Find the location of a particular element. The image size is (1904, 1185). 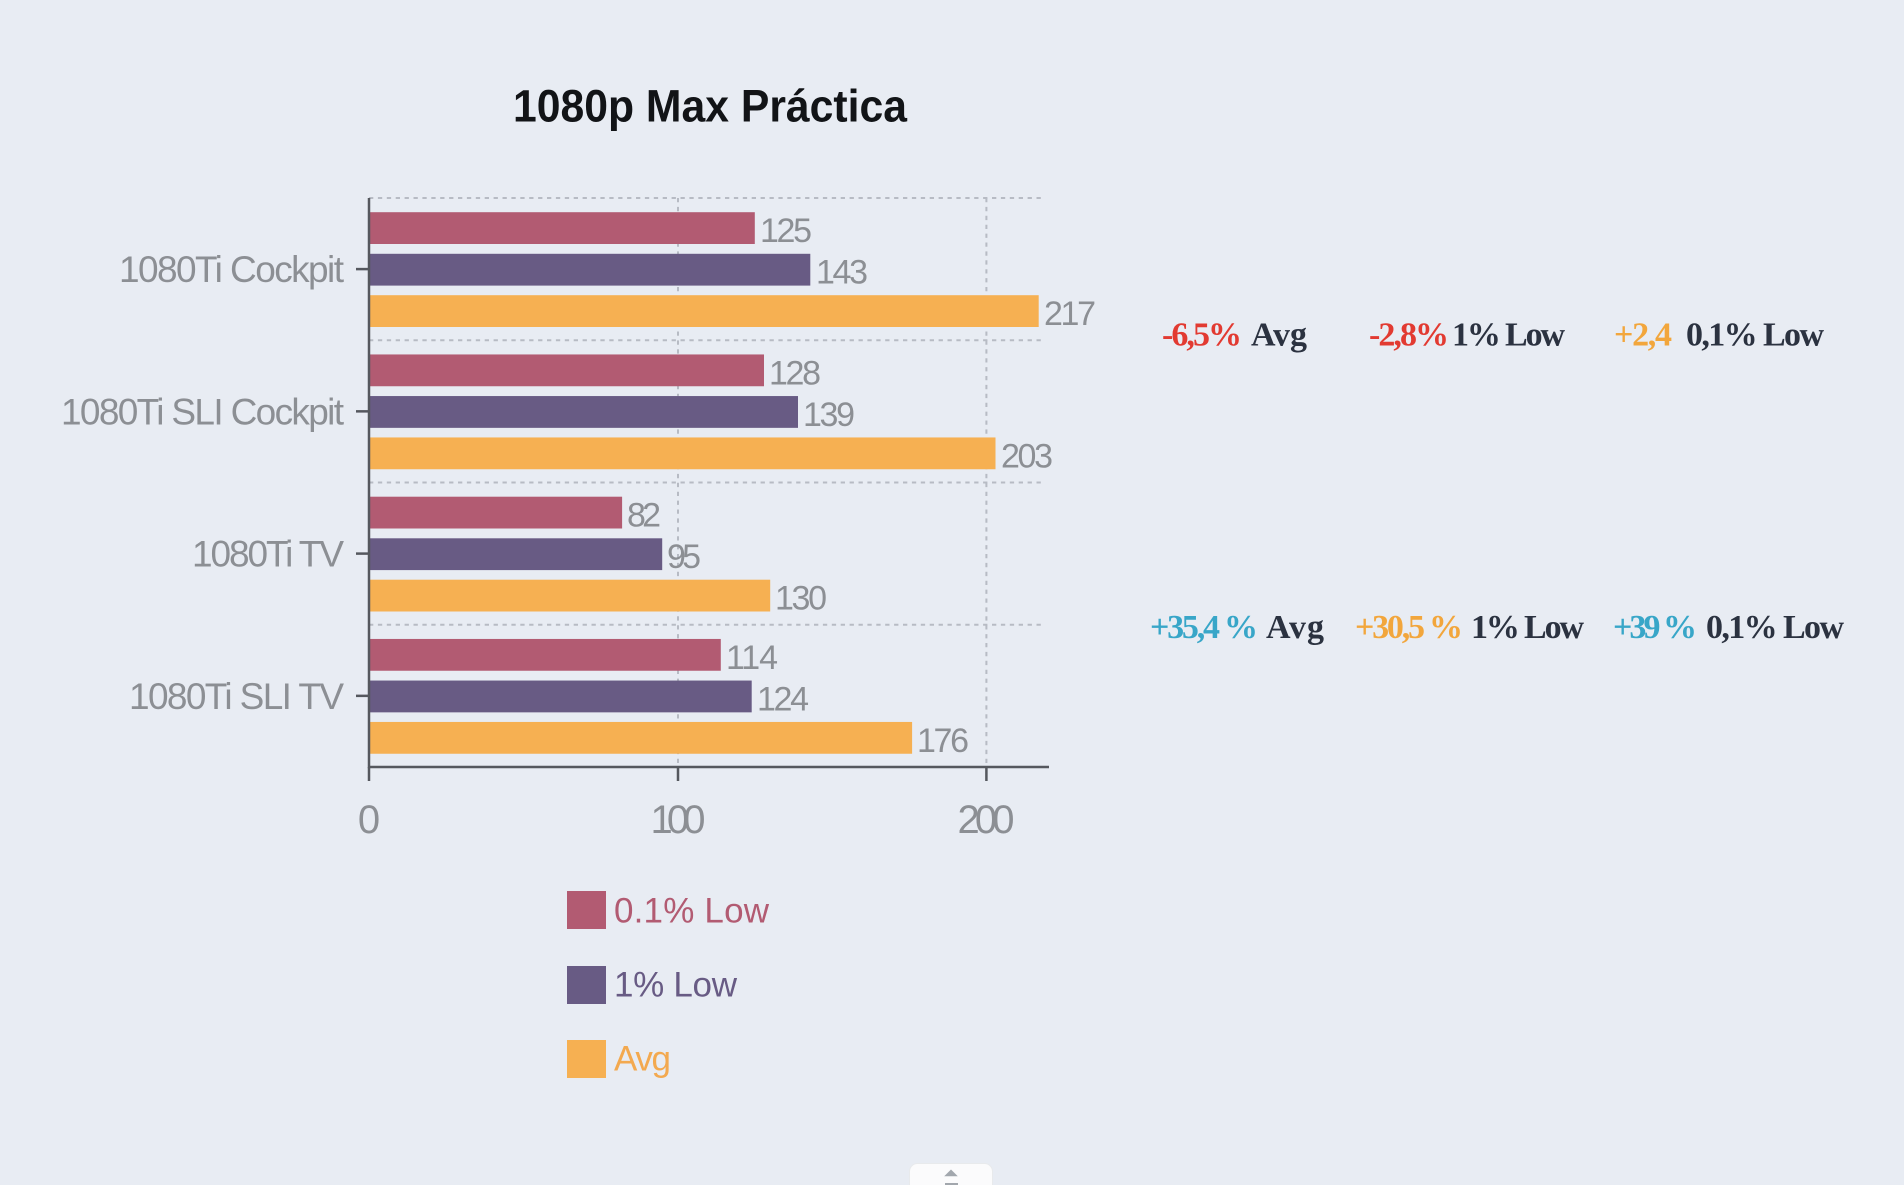

svg-text: 1080Ti Cockpit is located at coordinates (232, 269).